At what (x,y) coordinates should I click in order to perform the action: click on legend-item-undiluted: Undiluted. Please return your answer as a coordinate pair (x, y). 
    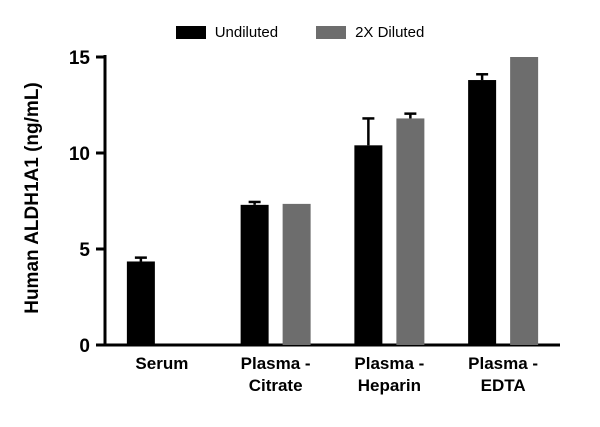
    Looking at the image, I should click on (227, 32).